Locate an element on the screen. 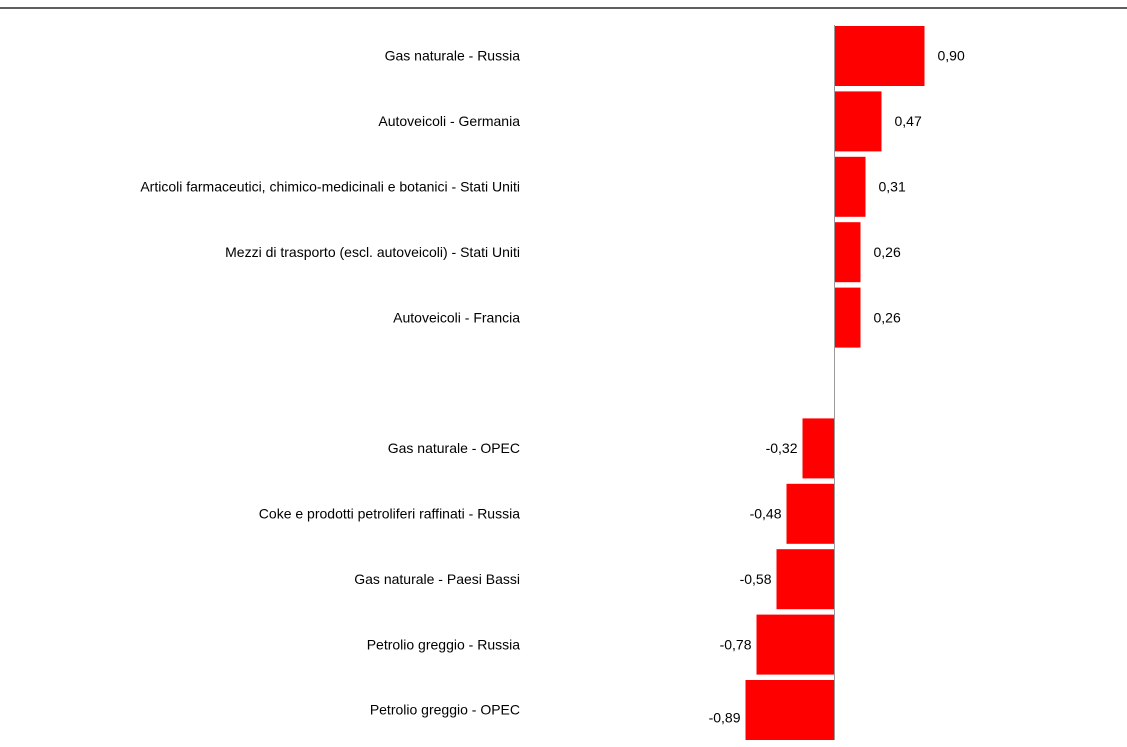 The image size is (1127, 747). category-label: Autoveicoli - Germania is located at coordinates (449, 121).